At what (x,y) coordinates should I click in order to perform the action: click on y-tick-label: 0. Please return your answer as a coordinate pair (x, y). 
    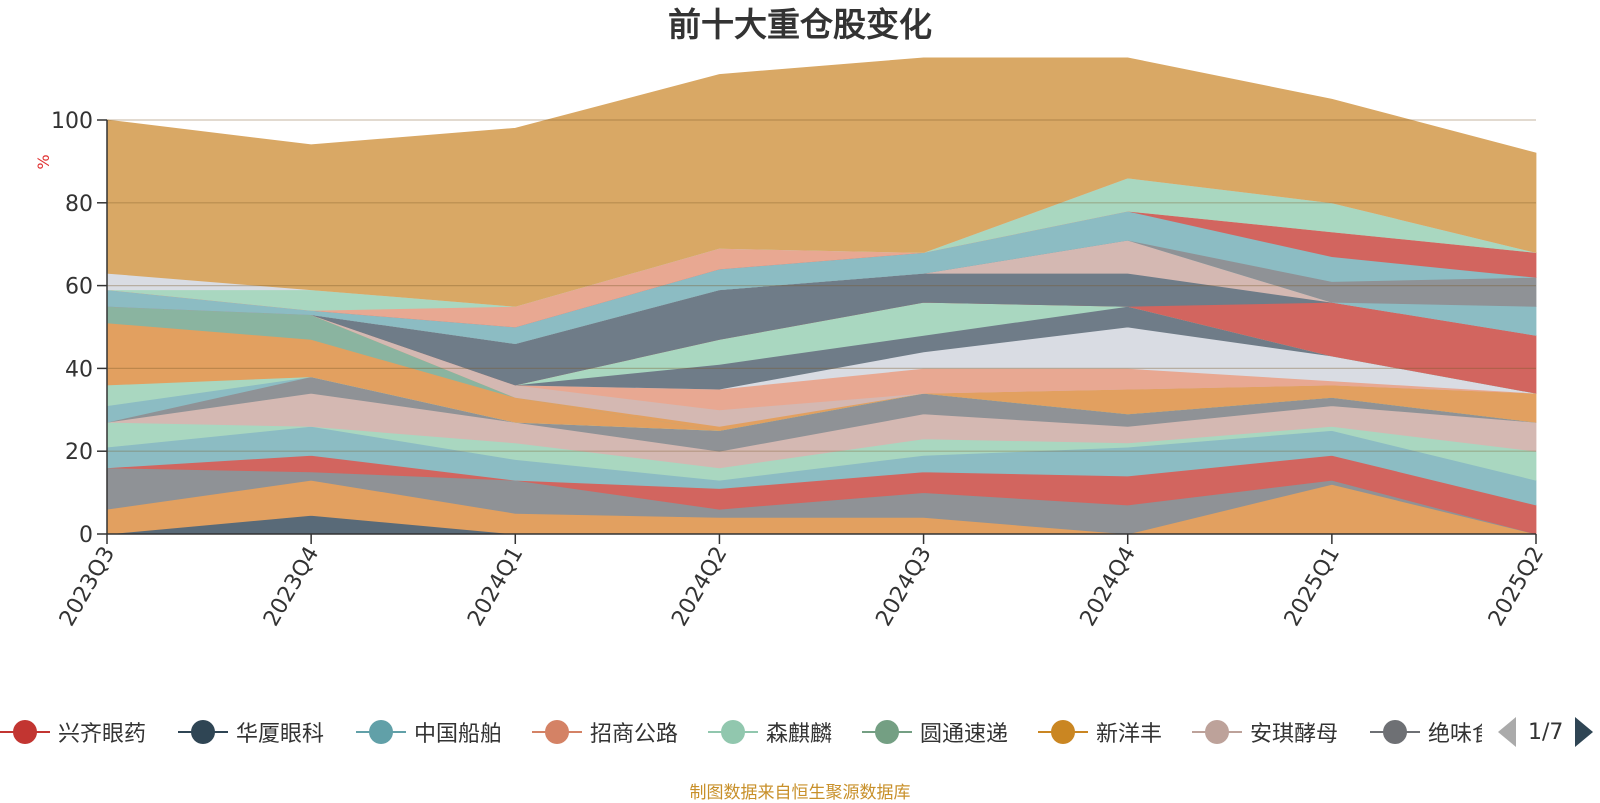
    Looking at the image, I should click on (86, 535).